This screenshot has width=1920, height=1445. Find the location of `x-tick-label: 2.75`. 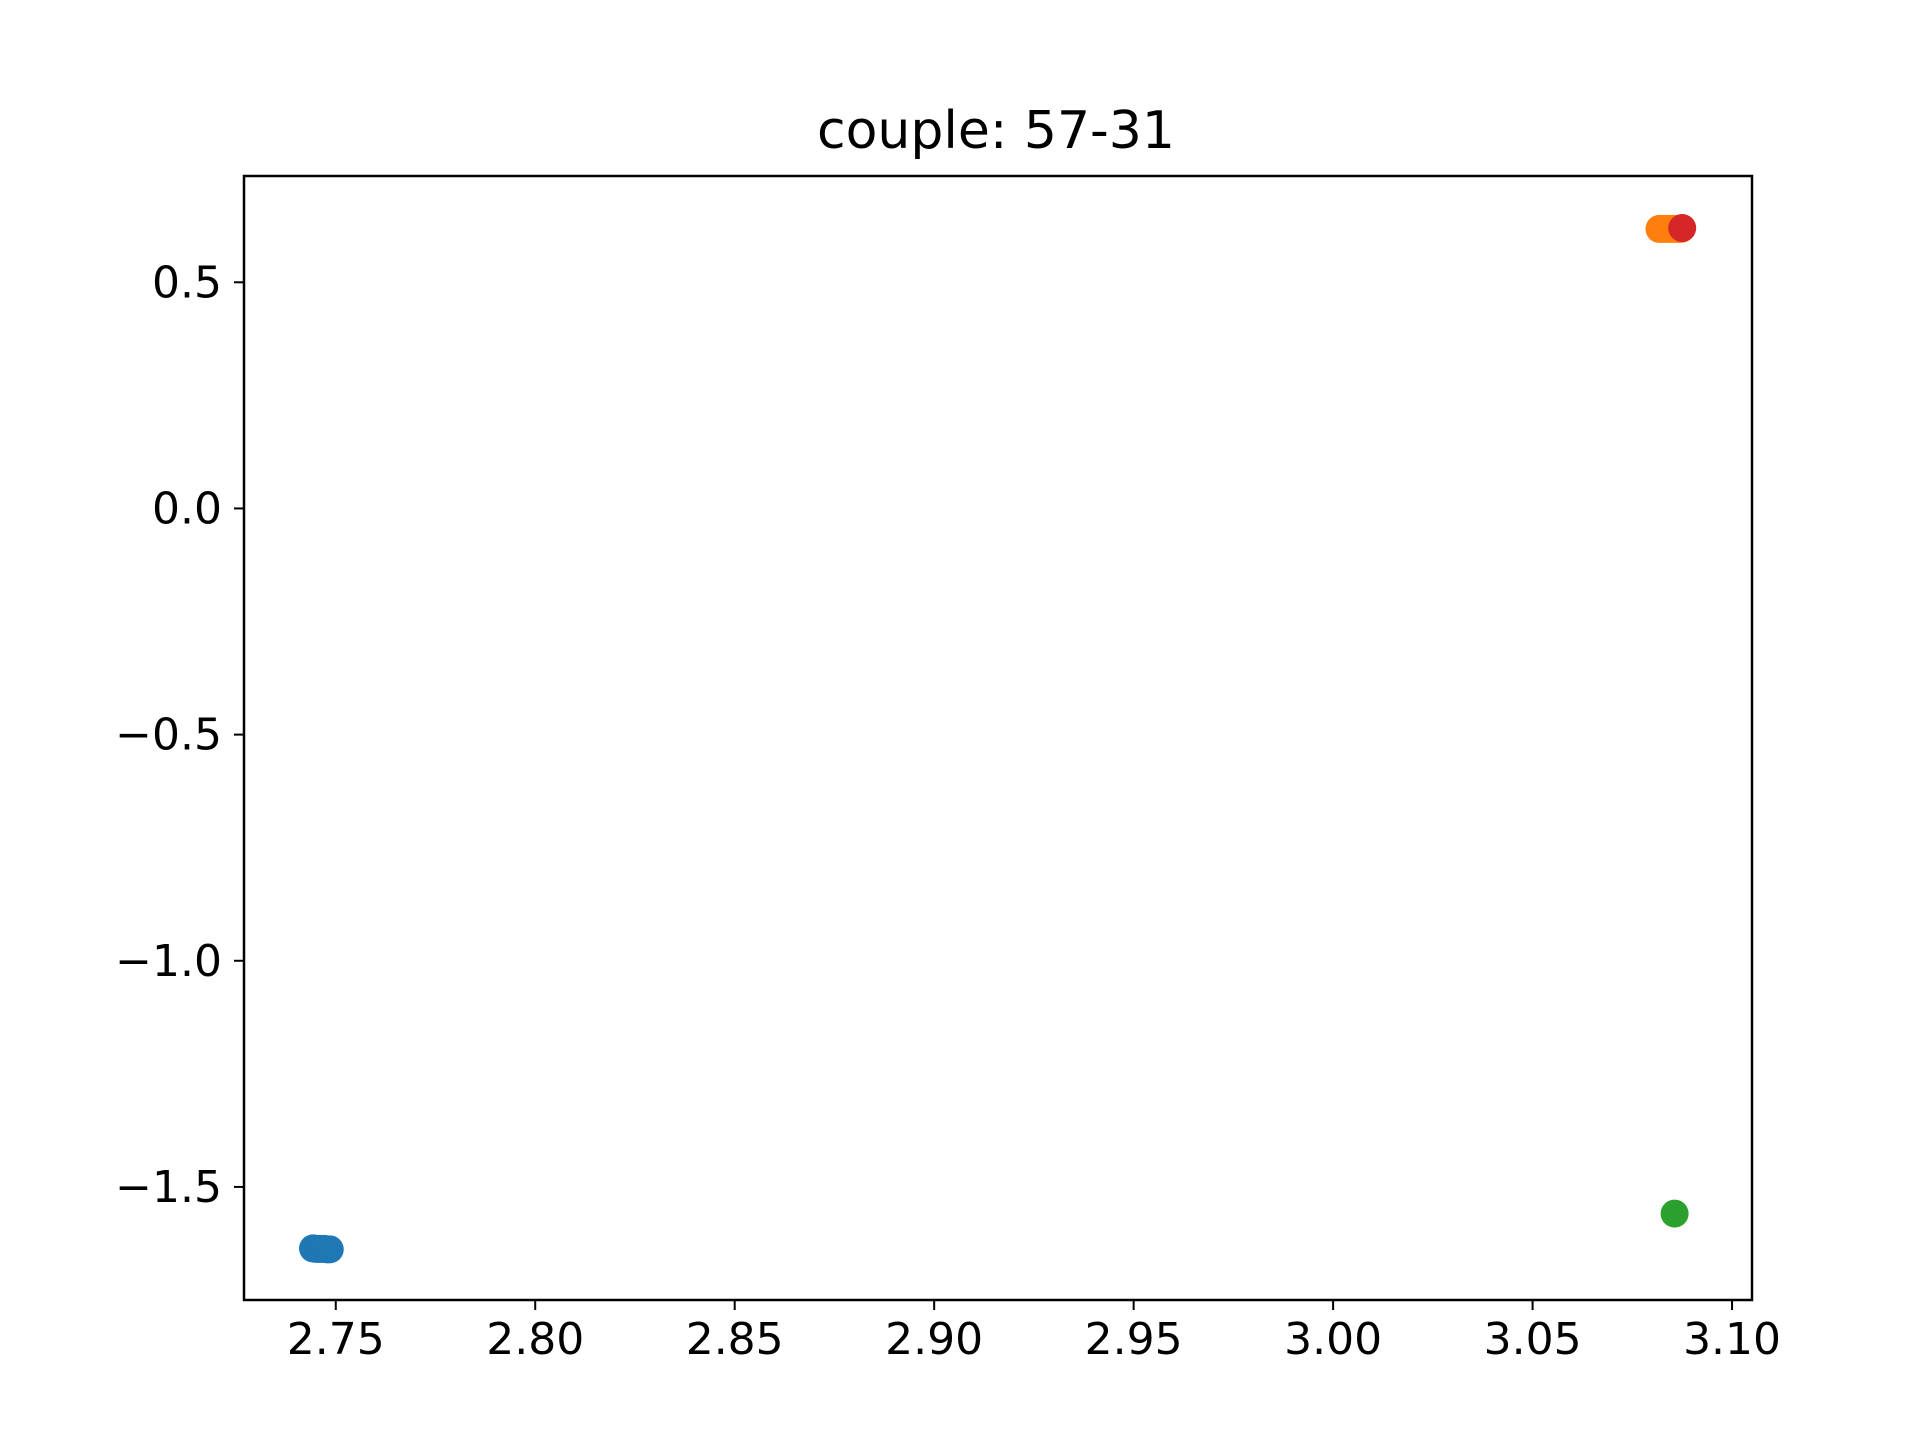

x-tick-label: 2.75 is located at coordinates (336, 1339).